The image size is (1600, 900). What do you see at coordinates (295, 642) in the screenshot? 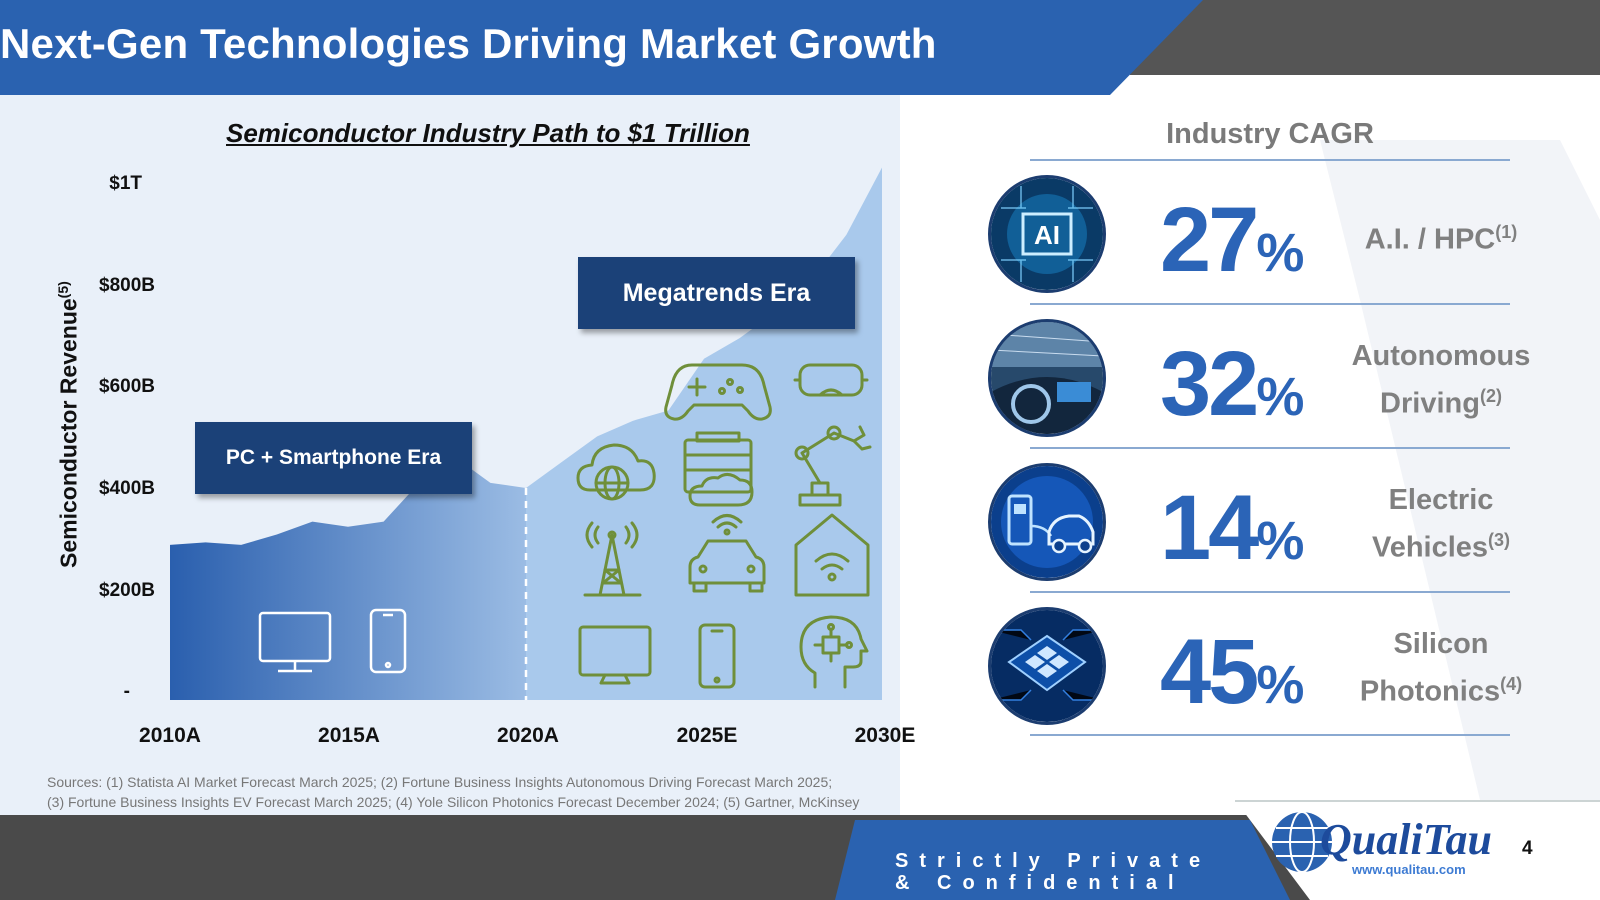
I see `monitor-icon` at bounding box center [295, 642].